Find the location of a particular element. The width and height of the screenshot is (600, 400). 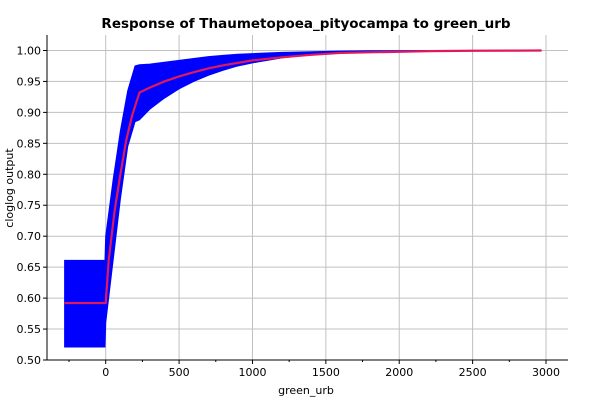

x-tick-label: 0 is located at coordinates (105, 372).